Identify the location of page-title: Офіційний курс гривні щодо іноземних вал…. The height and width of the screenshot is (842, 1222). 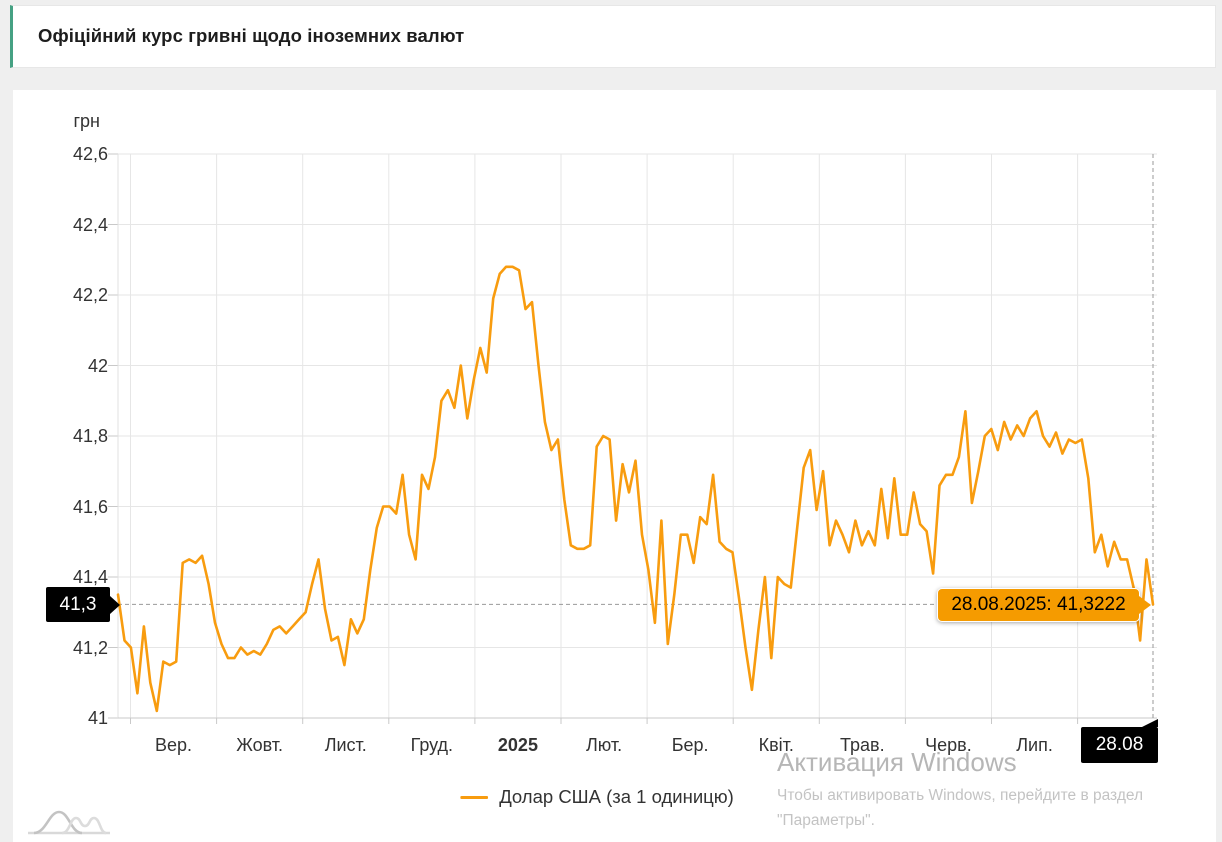
(251, 35).